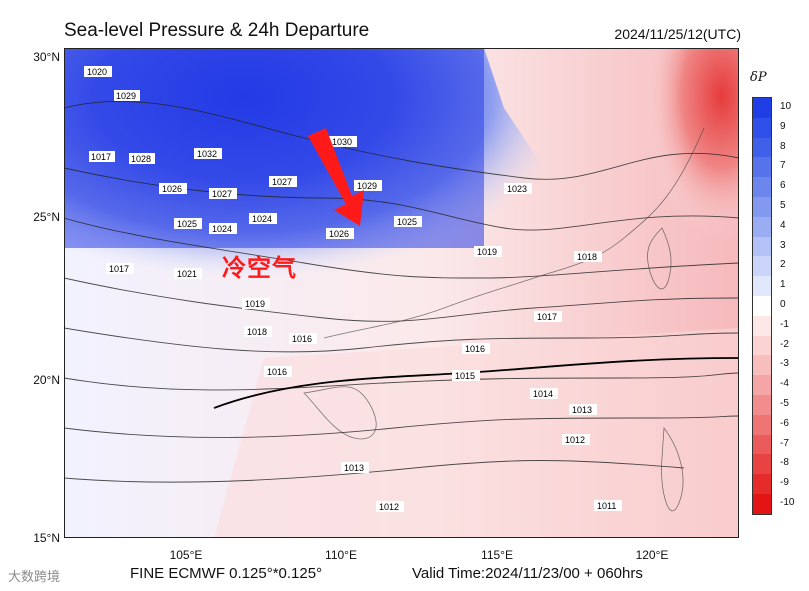 This screenshot has width=809, height=591. I want to click on lat-label-15n: 15°N, so click(46, 538).